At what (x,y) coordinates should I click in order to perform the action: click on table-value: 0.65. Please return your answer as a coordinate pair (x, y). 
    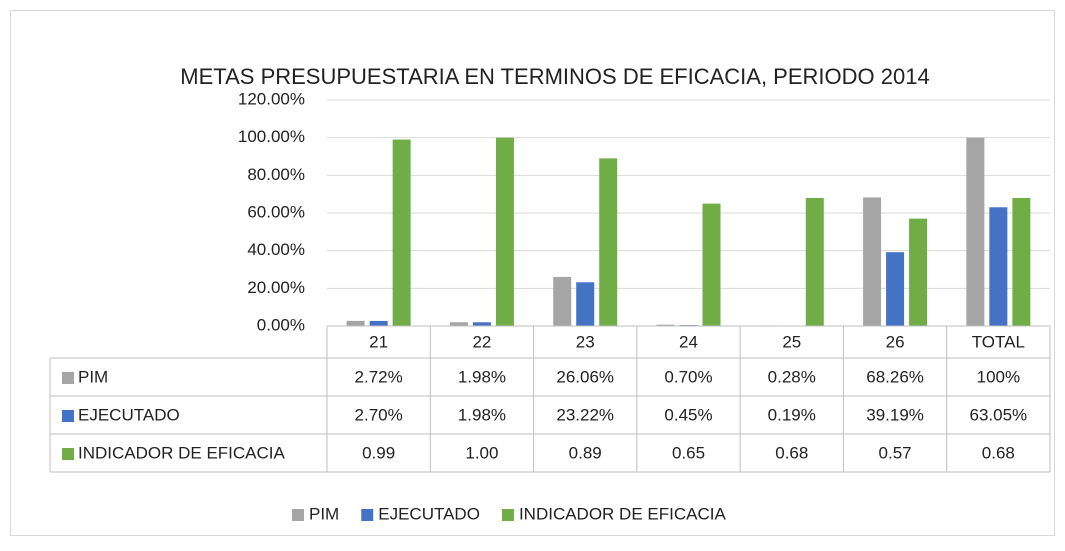
    Looking at the image, I should click on (688, 452).